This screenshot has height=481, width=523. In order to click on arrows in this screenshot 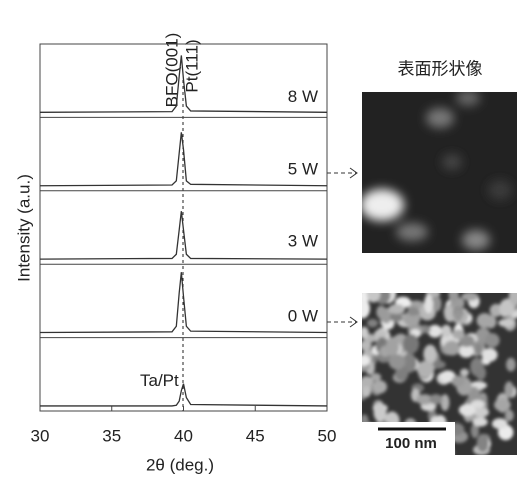, I will do `click(342, 247)`.